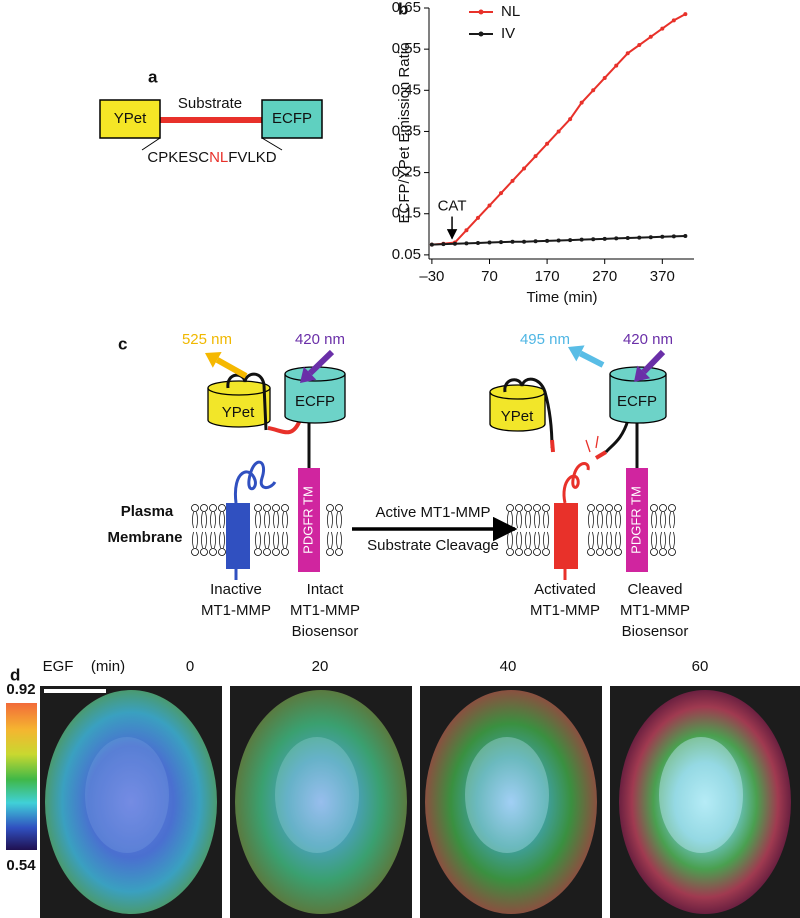  Describe the element at coordinates (406, 130) in the screenshot. I see `y-tick-label: 0.35` at that location.